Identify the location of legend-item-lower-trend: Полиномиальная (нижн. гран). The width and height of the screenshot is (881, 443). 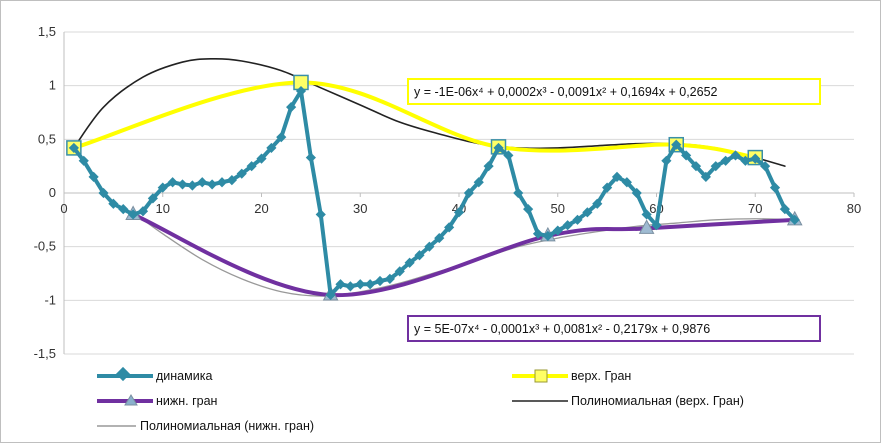
(205, 426).